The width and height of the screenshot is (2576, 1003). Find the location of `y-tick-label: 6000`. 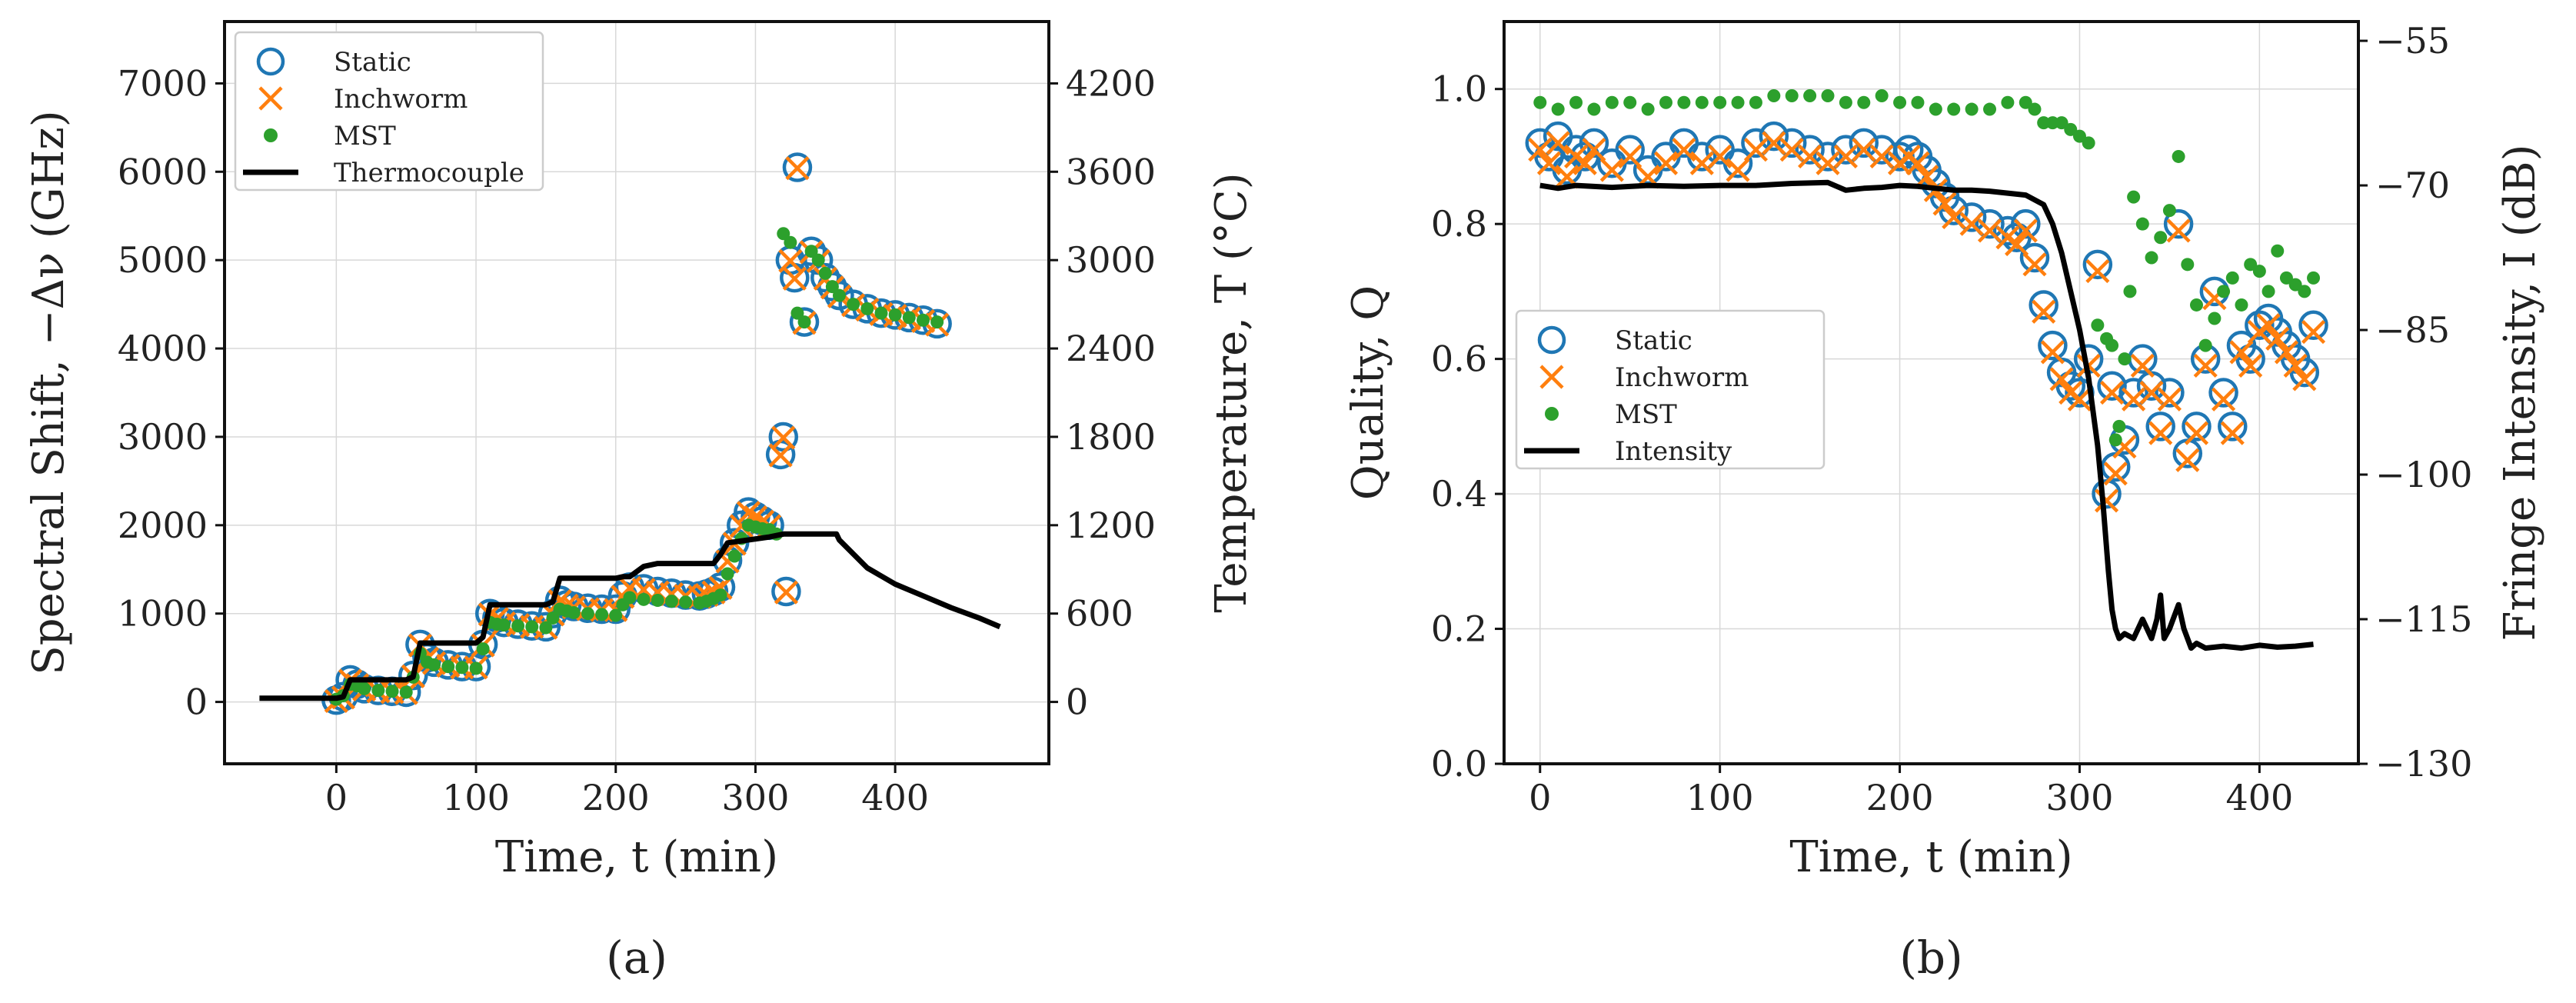

y-tick-label: 6000 is located at coordinates (163, 171).